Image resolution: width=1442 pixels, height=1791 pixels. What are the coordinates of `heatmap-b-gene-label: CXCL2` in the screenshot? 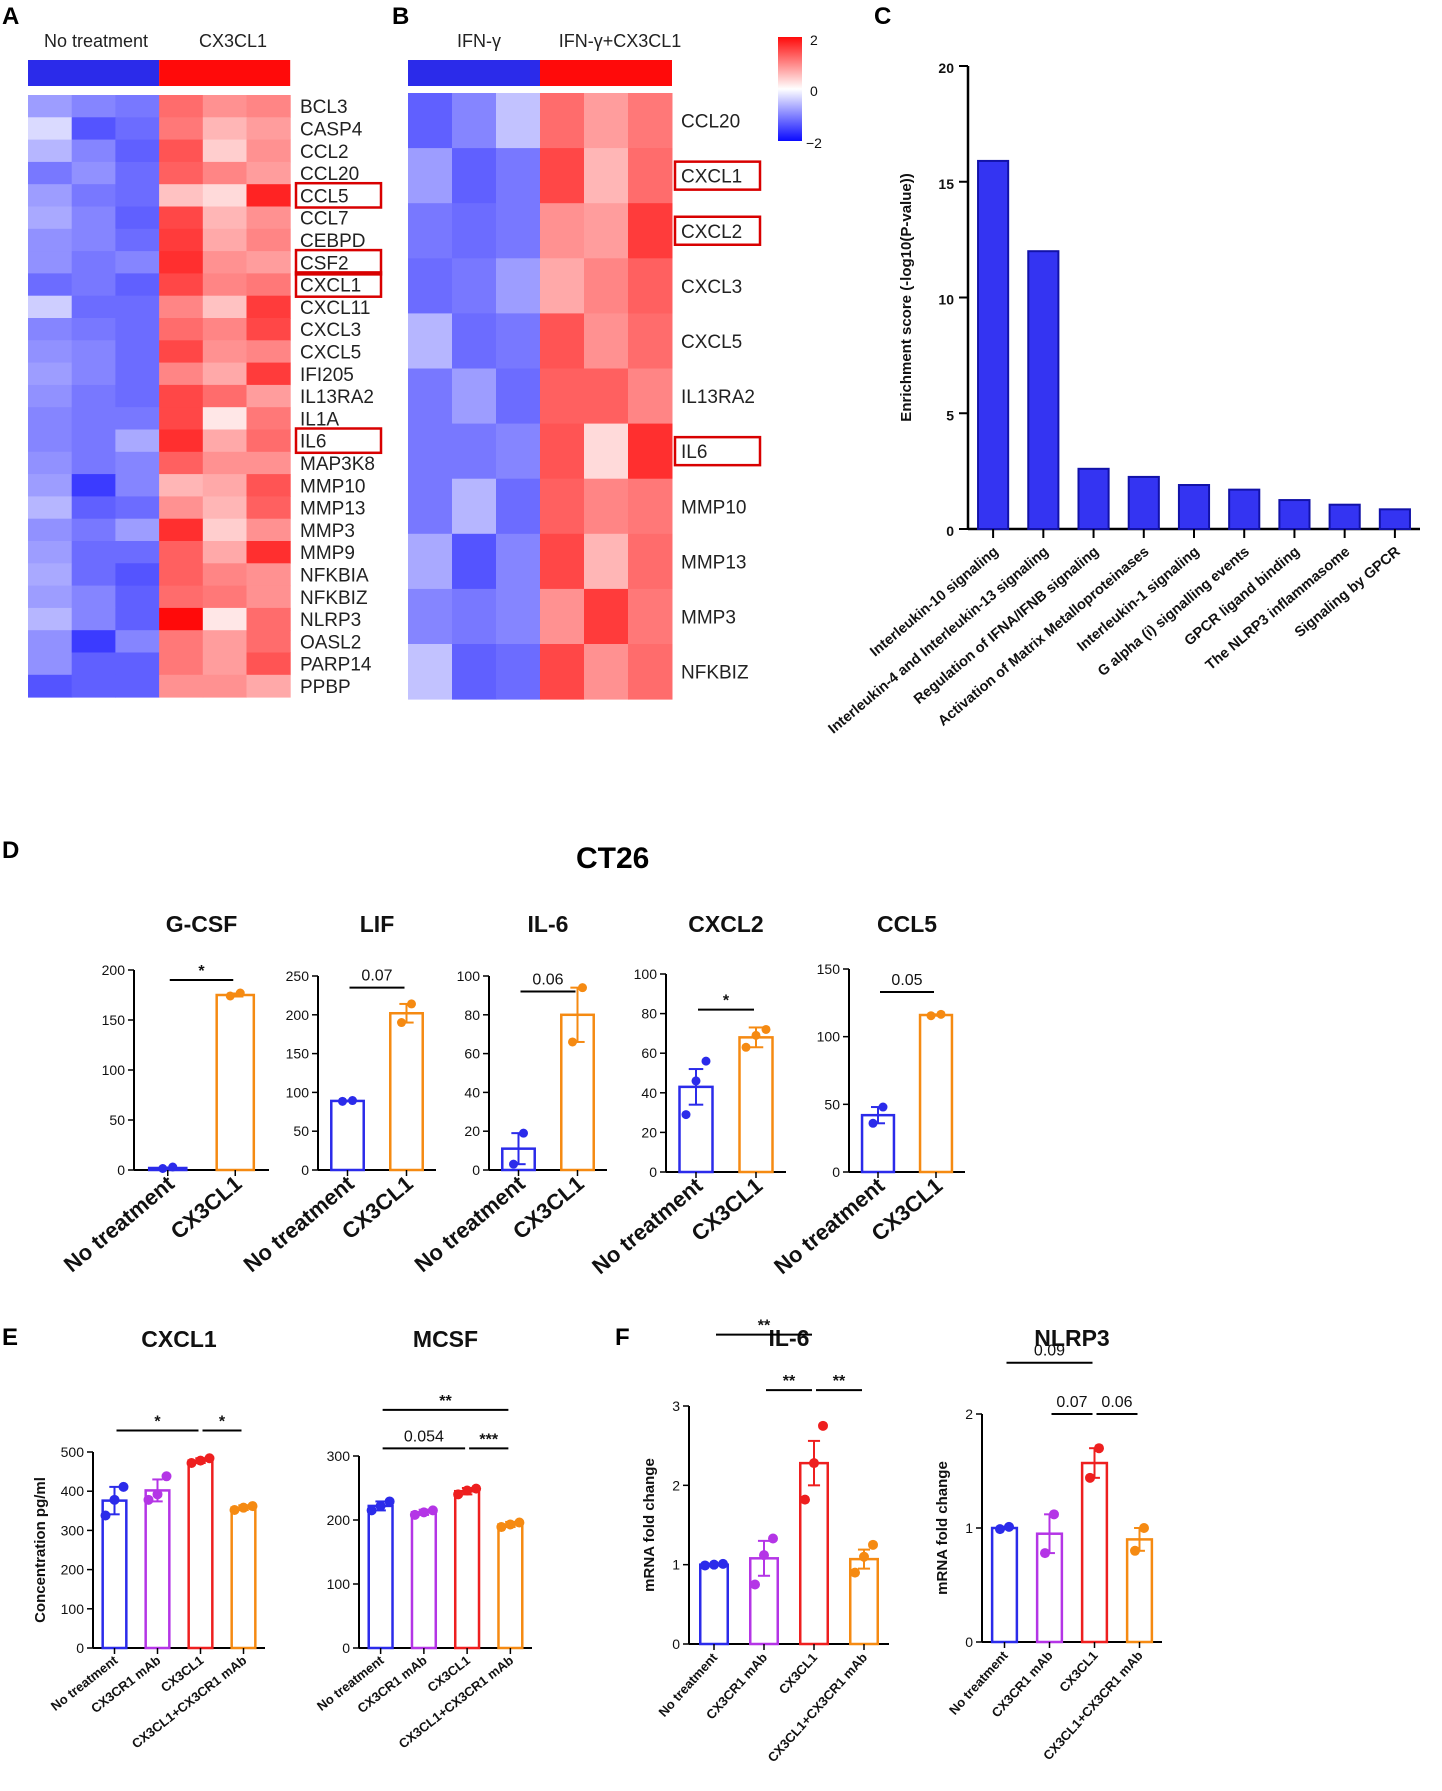 It's located at (711, 232).